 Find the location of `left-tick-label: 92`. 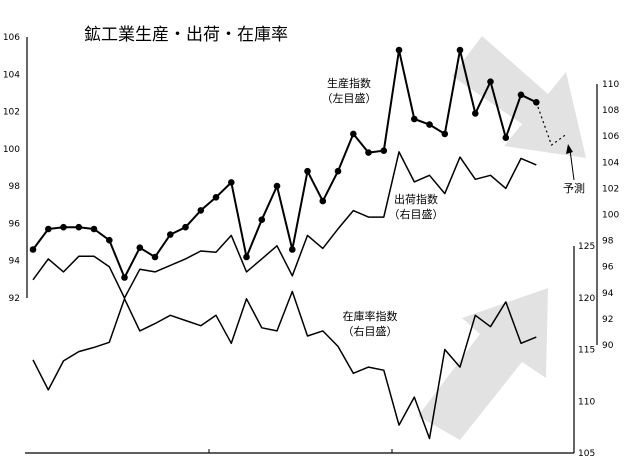

left-tick-label: 92 is located at coordinates (14, 299).